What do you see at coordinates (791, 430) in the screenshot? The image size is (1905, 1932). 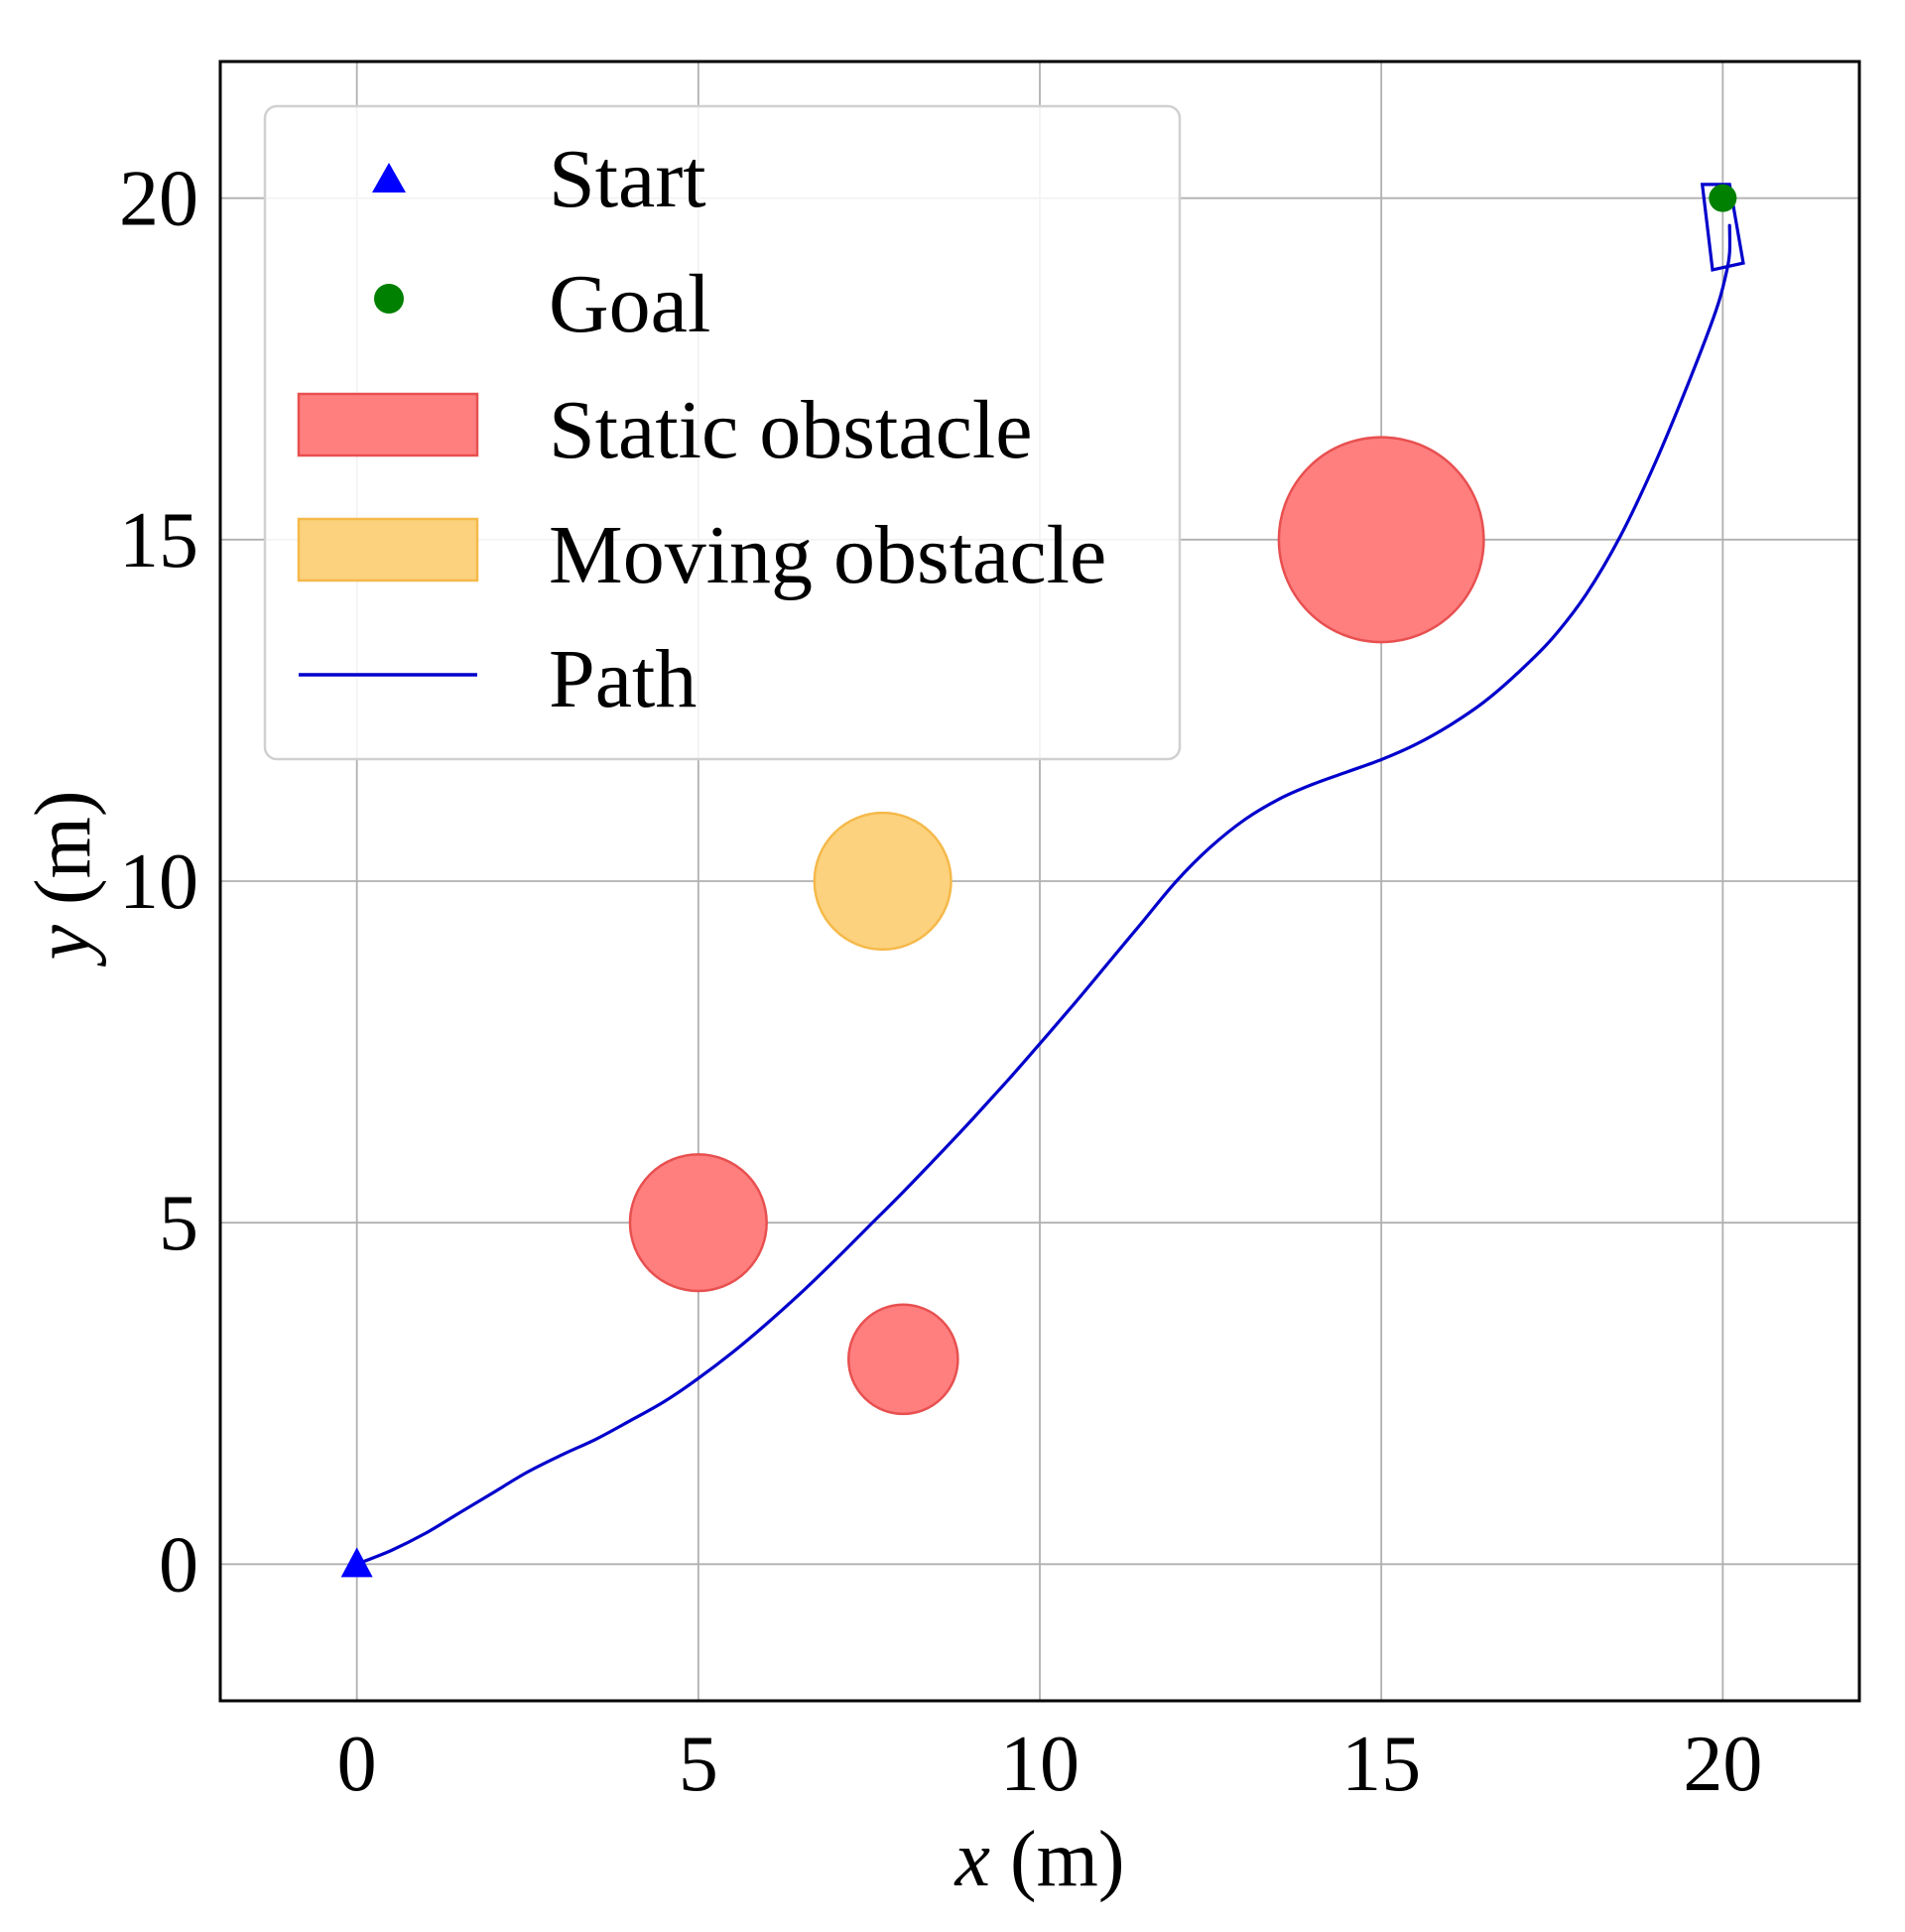 I see `legend-label-static-obstacle: Static obstacle` at bounding box center [791, 430].